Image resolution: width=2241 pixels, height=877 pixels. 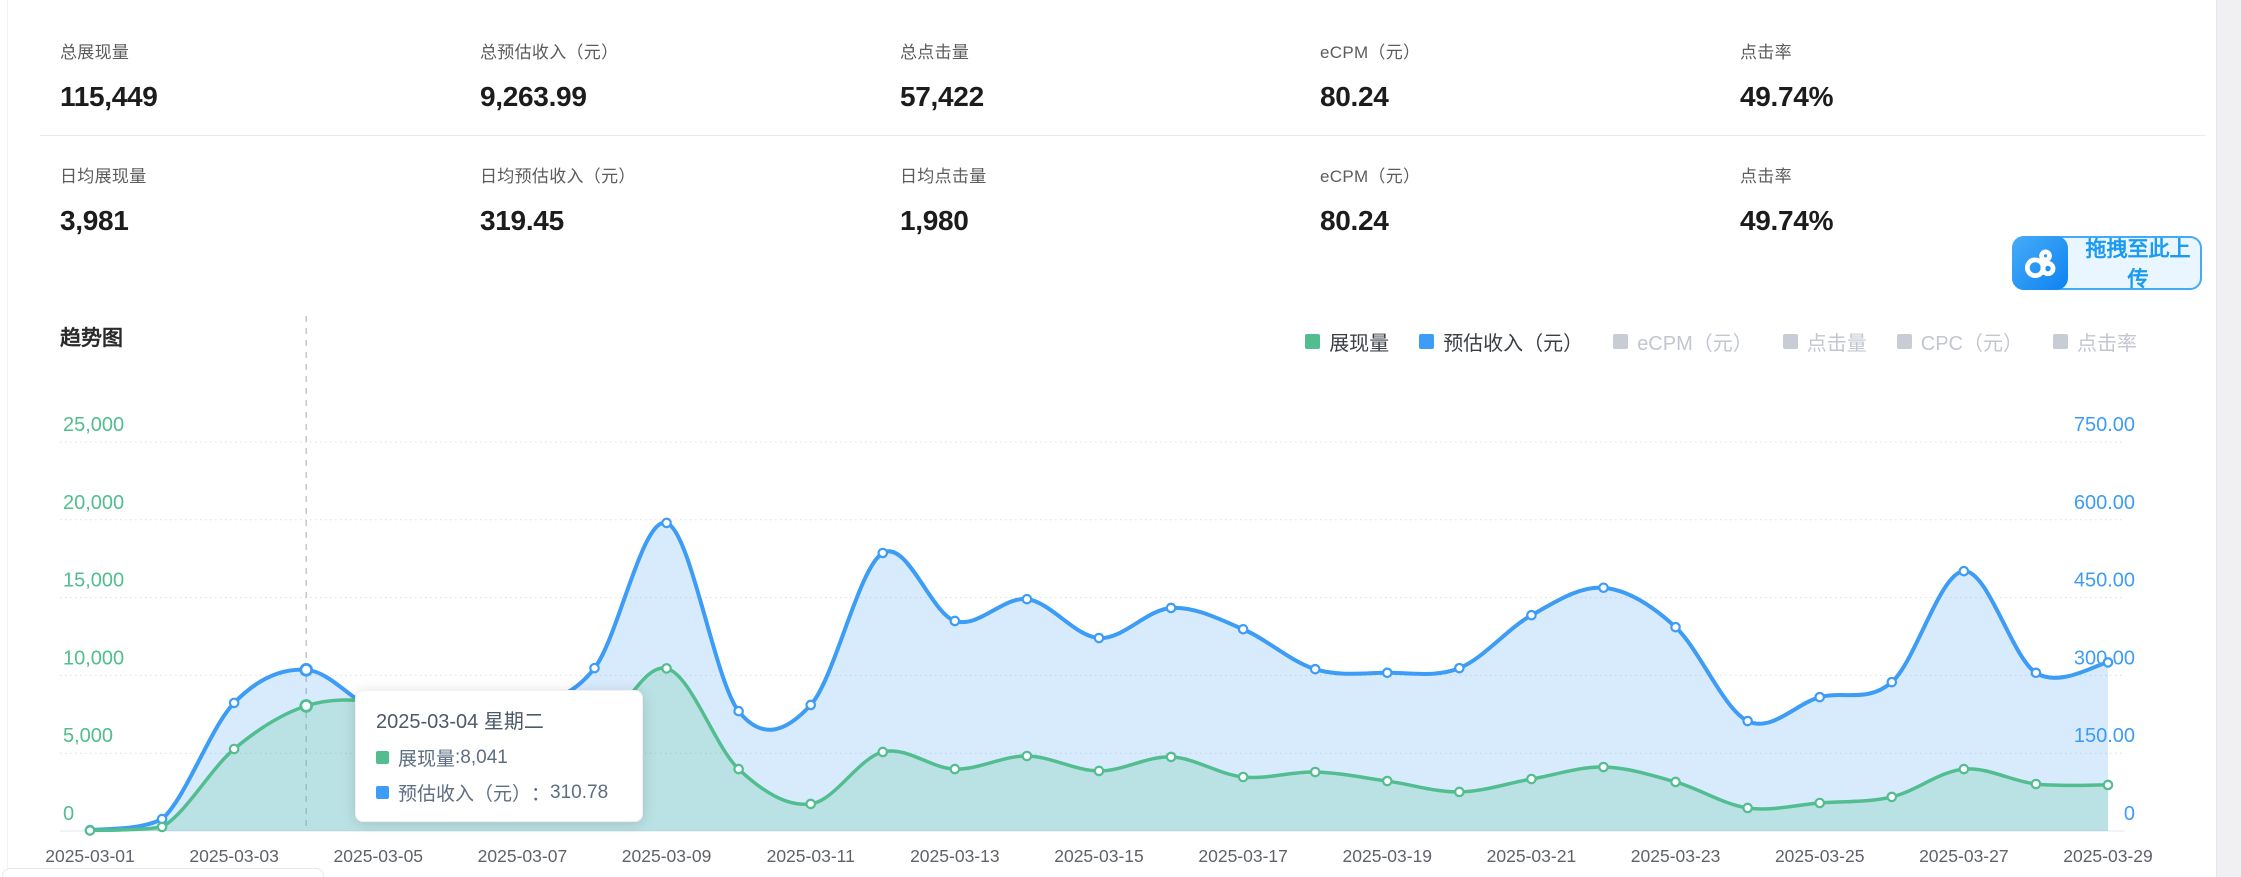 I want to click on legend-label: 展现量, so click(x=1359, y=344).